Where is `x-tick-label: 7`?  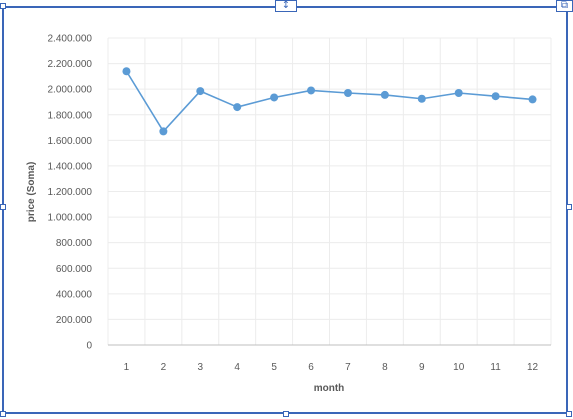 x-tick-label: 7 is located at coordinates (348, 367).